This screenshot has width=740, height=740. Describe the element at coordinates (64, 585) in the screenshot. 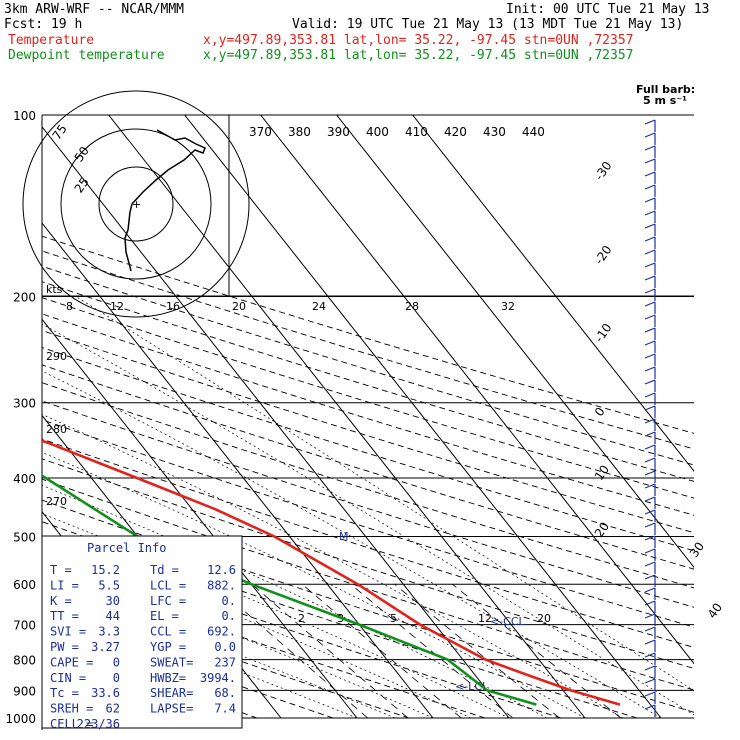

I see `parcel-info-cell: LI =` at that location.